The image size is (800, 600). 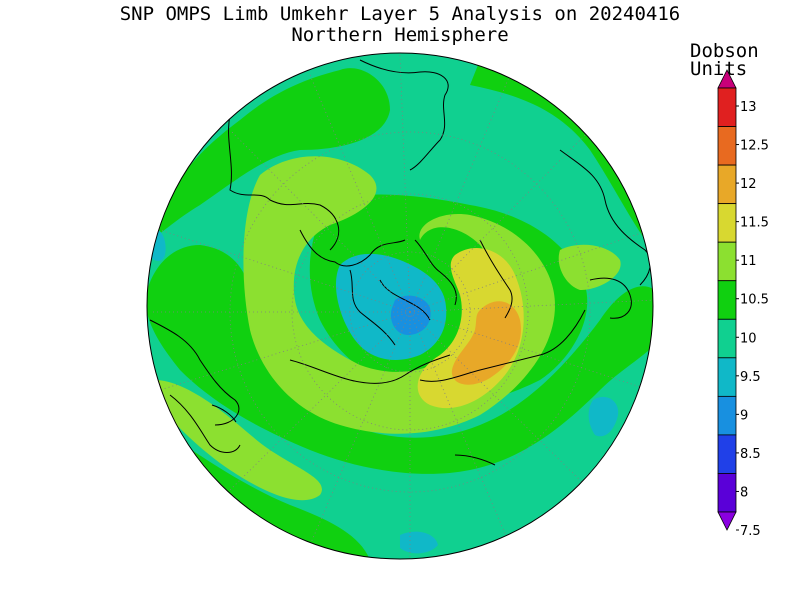 I want to click on colorbar-tick-label: 12.5, so click(x=754, y=146).